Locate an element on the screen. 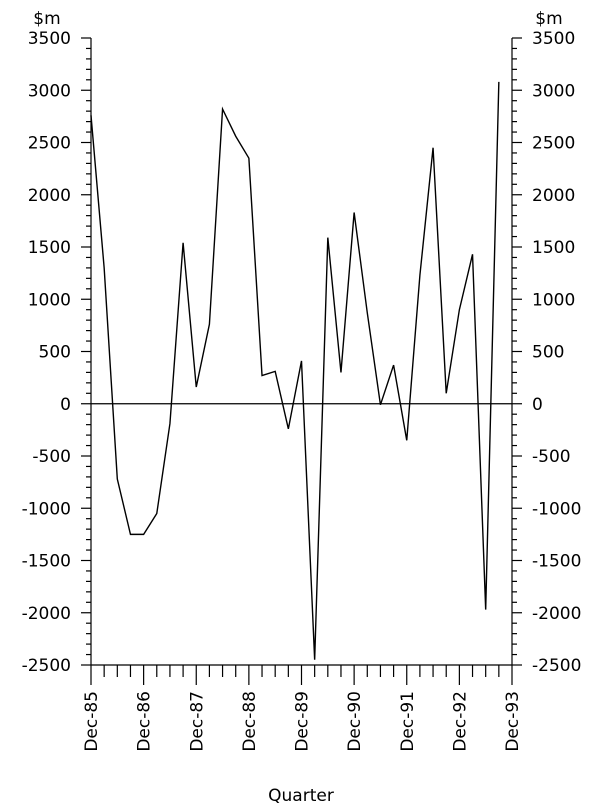  y-tick-label-left: -1000 is located at coordinates (46, 509).